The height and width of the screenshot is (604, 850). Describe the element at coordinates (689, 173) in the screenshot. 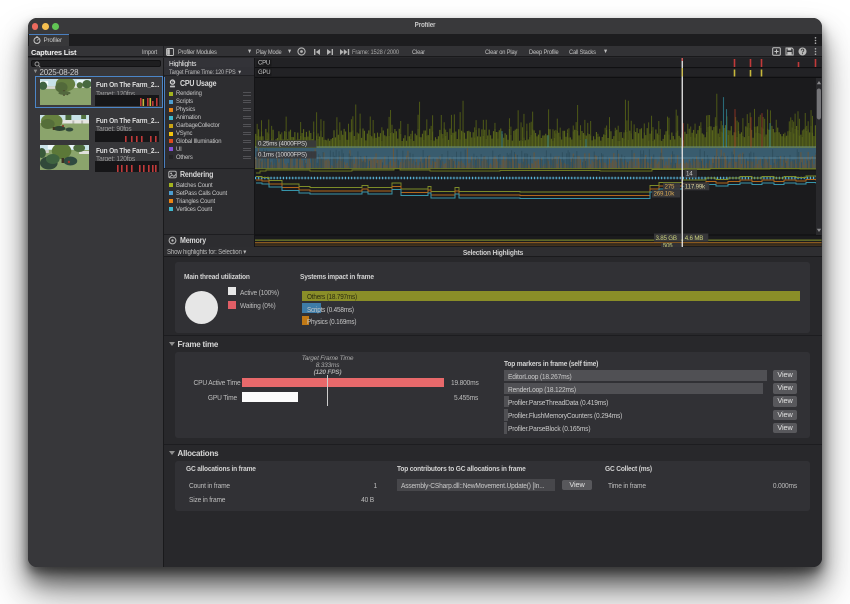

I see `svg-text: 14` at that location.